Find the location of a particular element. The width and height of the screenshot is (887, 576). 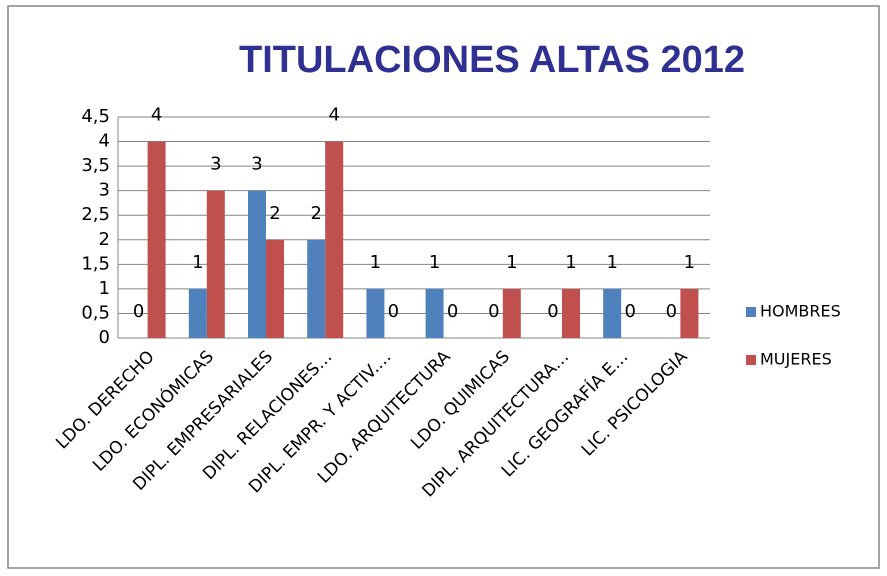

y-tick-label: 2 is located at coordinates (104, 239).